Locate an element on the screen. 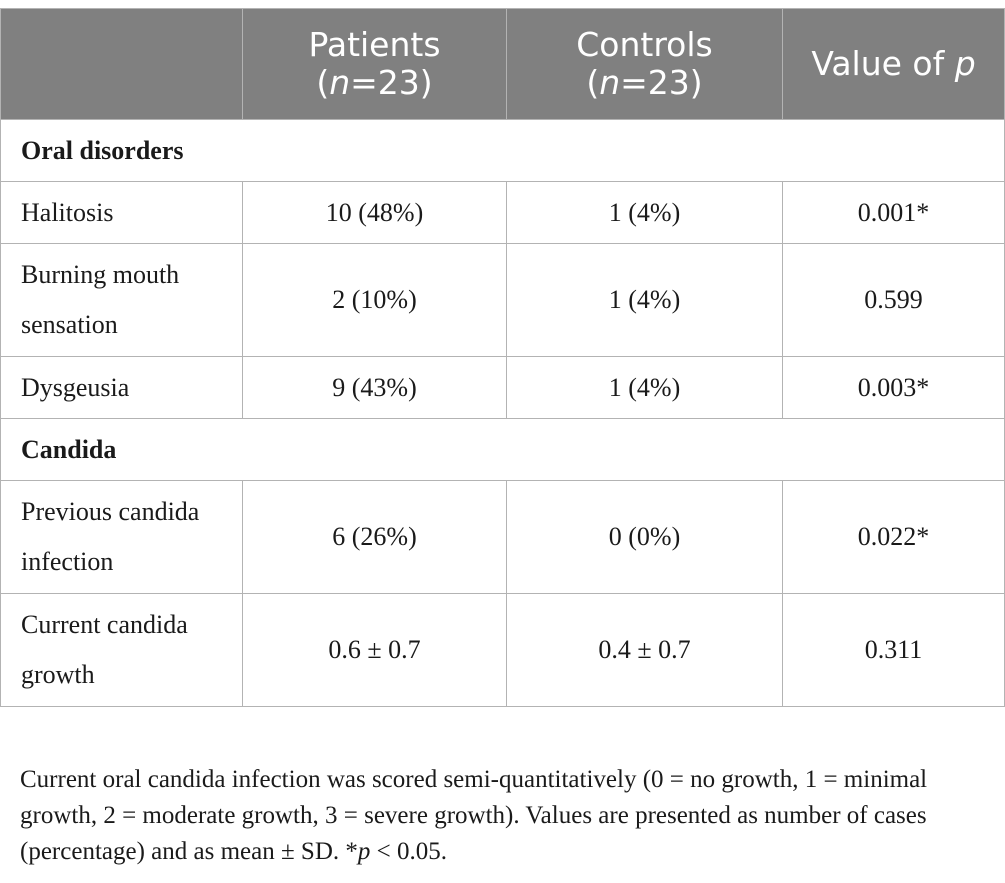 Image resolution: width=1005 pixels, height=883 pixels. section-title-candida: Candida is located at coordinates (502, 449).